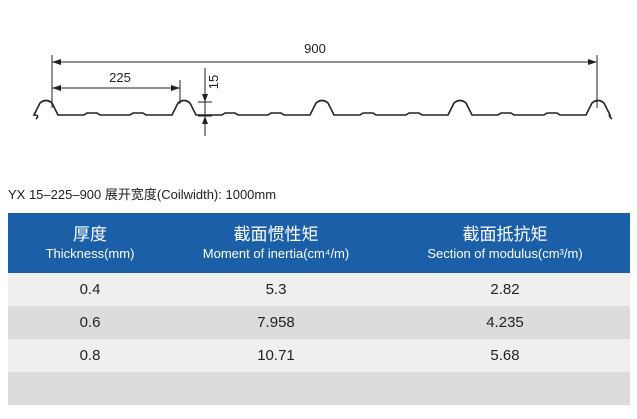 The image size is (637, 419). Describe the element at coordinates (90, 289) in the screenshot. I see `table-cell: 0.4` at that location.